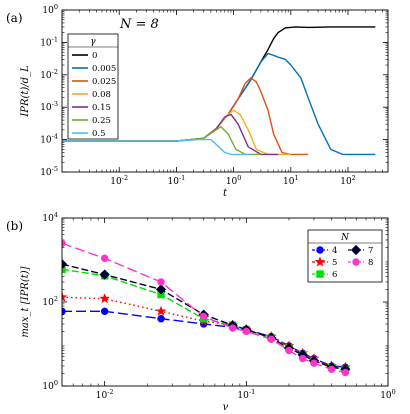 This screenshot has height=414, width=410. I want to click on x-tick-label: 10², so click(348, 180).